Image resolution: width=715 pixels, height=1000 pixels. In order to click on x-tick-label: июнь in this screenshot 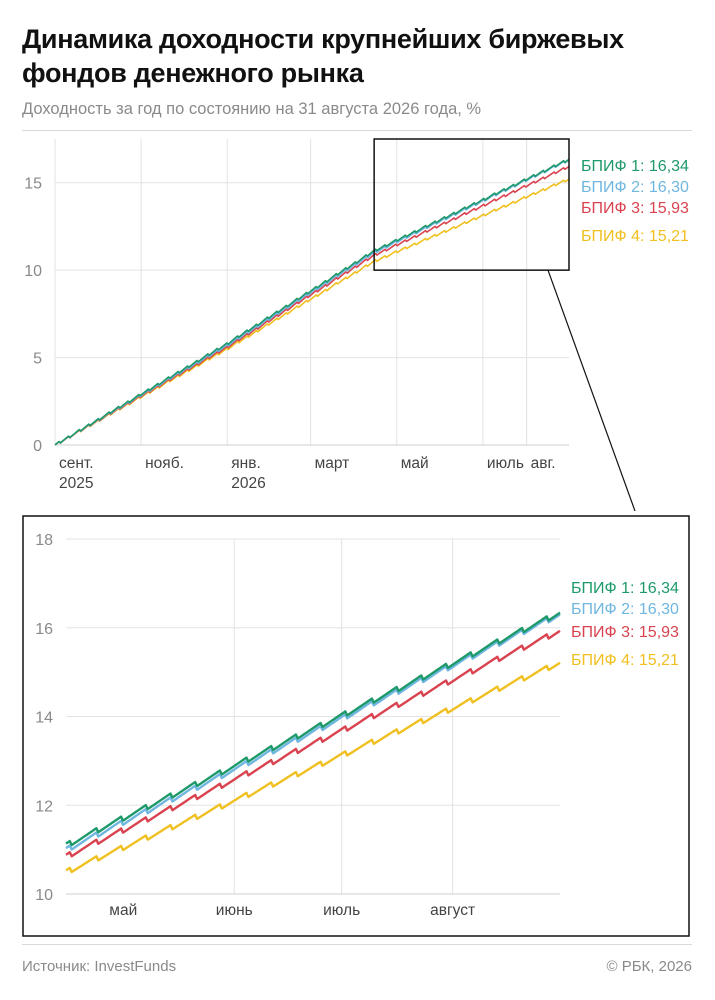, I will do `click(234, 910)`.